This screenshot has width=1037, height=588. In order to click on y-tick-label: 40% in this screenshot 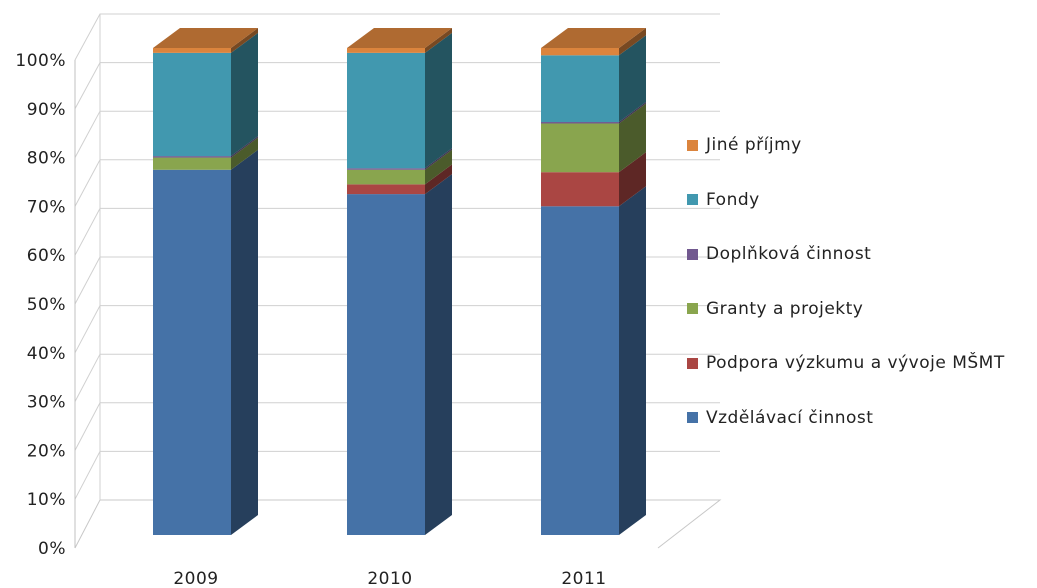, I will do `click(46, 354)`.